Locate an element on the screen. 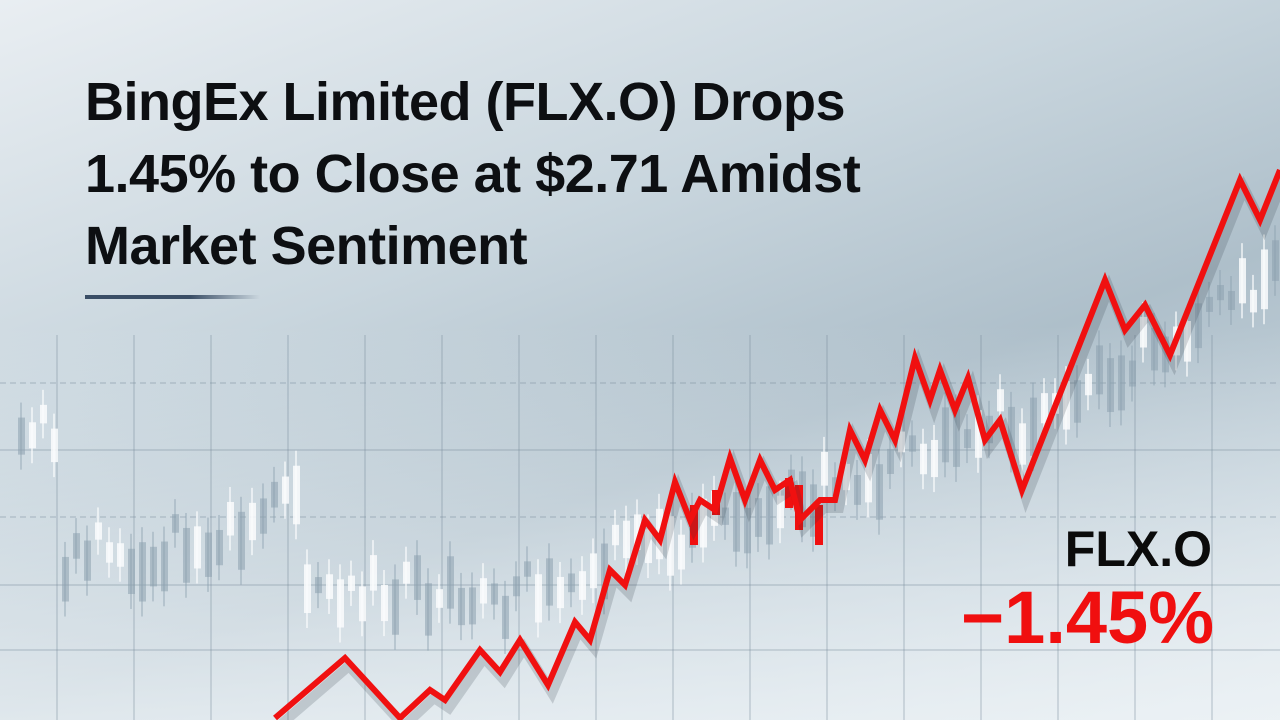  headline-line-2: 1.45% to Close at $2.71 Amidst is located at coordinates (473, 174).